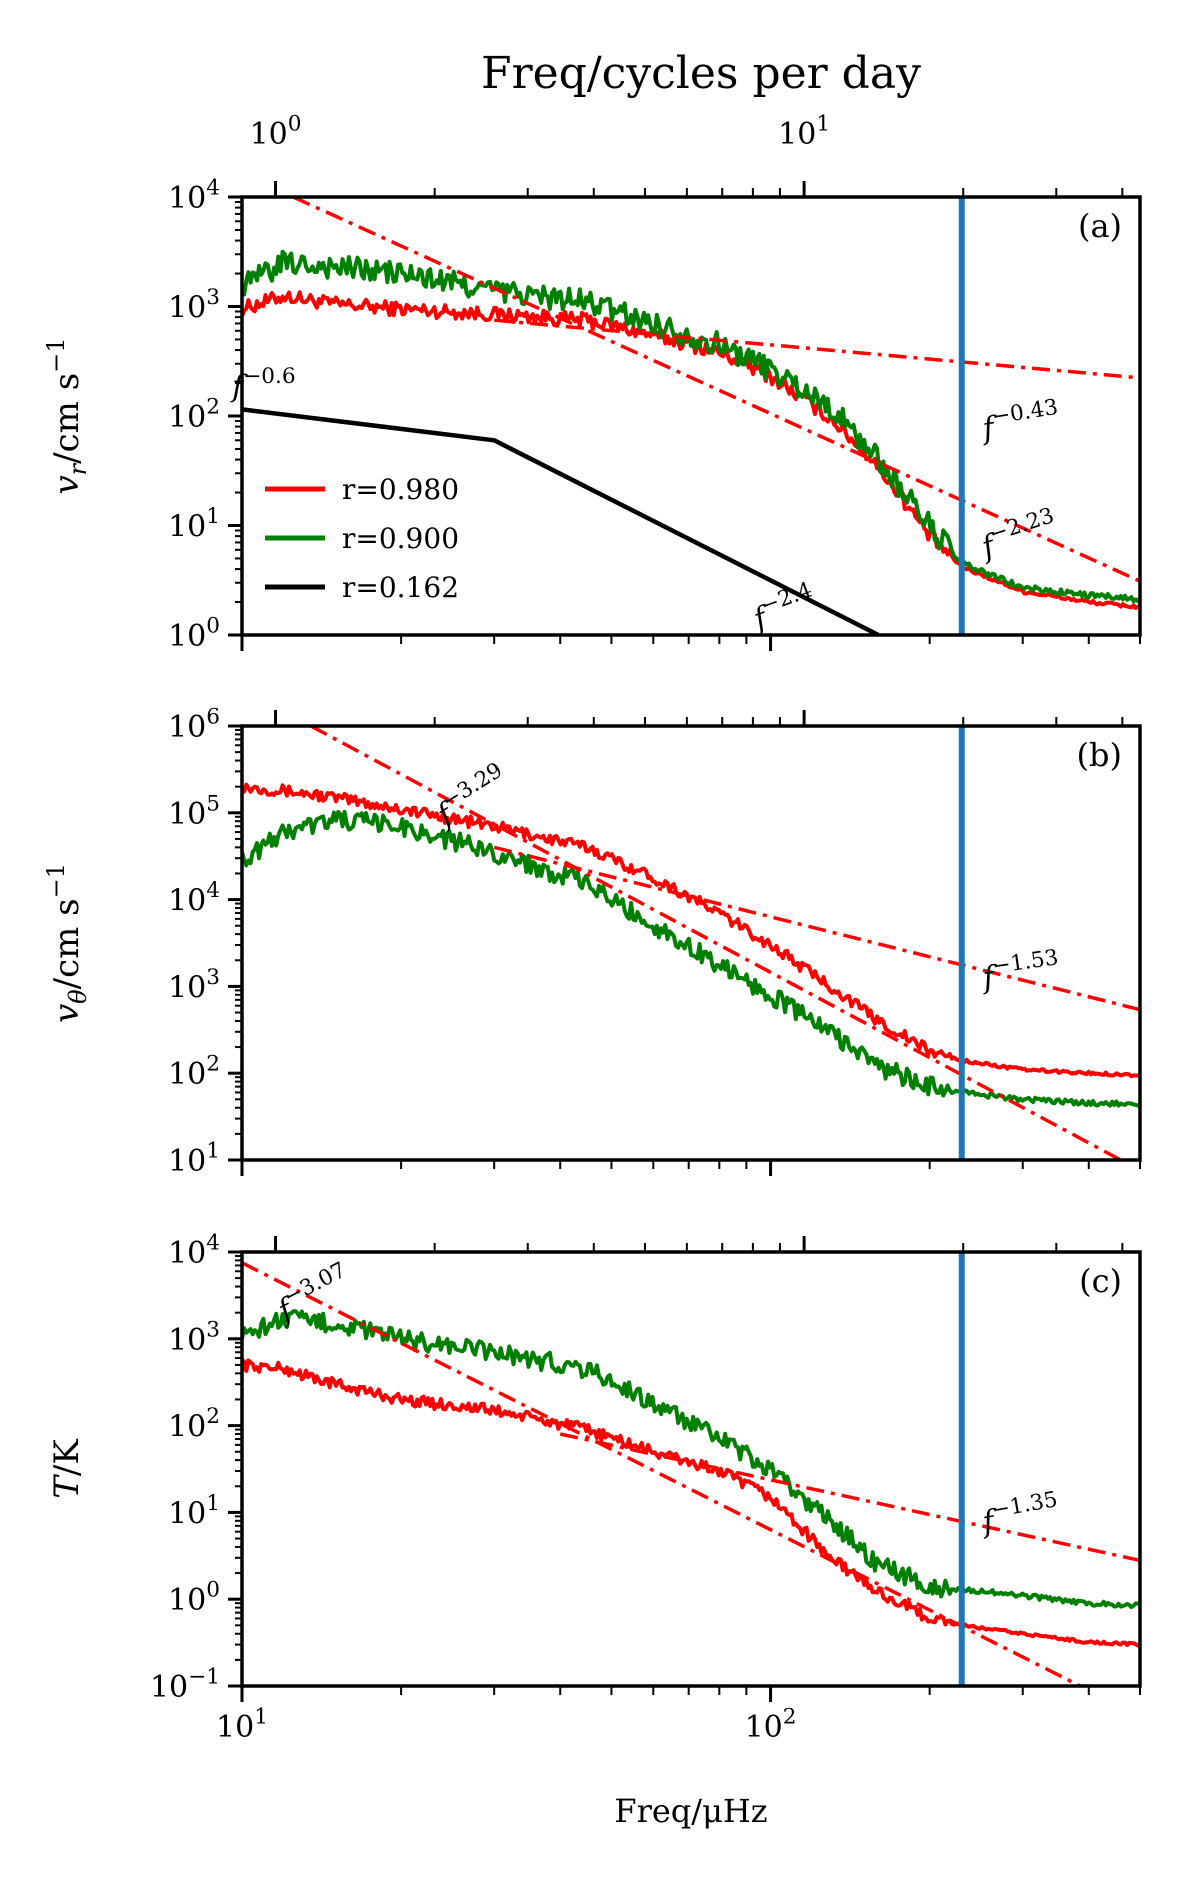 Image resolution: width=1196 pixels, height=1882 pixels. Describe the element at coordinates (1020, 421) in the screenshot. I see `annotation-m0.43: f−0.43` at that location.